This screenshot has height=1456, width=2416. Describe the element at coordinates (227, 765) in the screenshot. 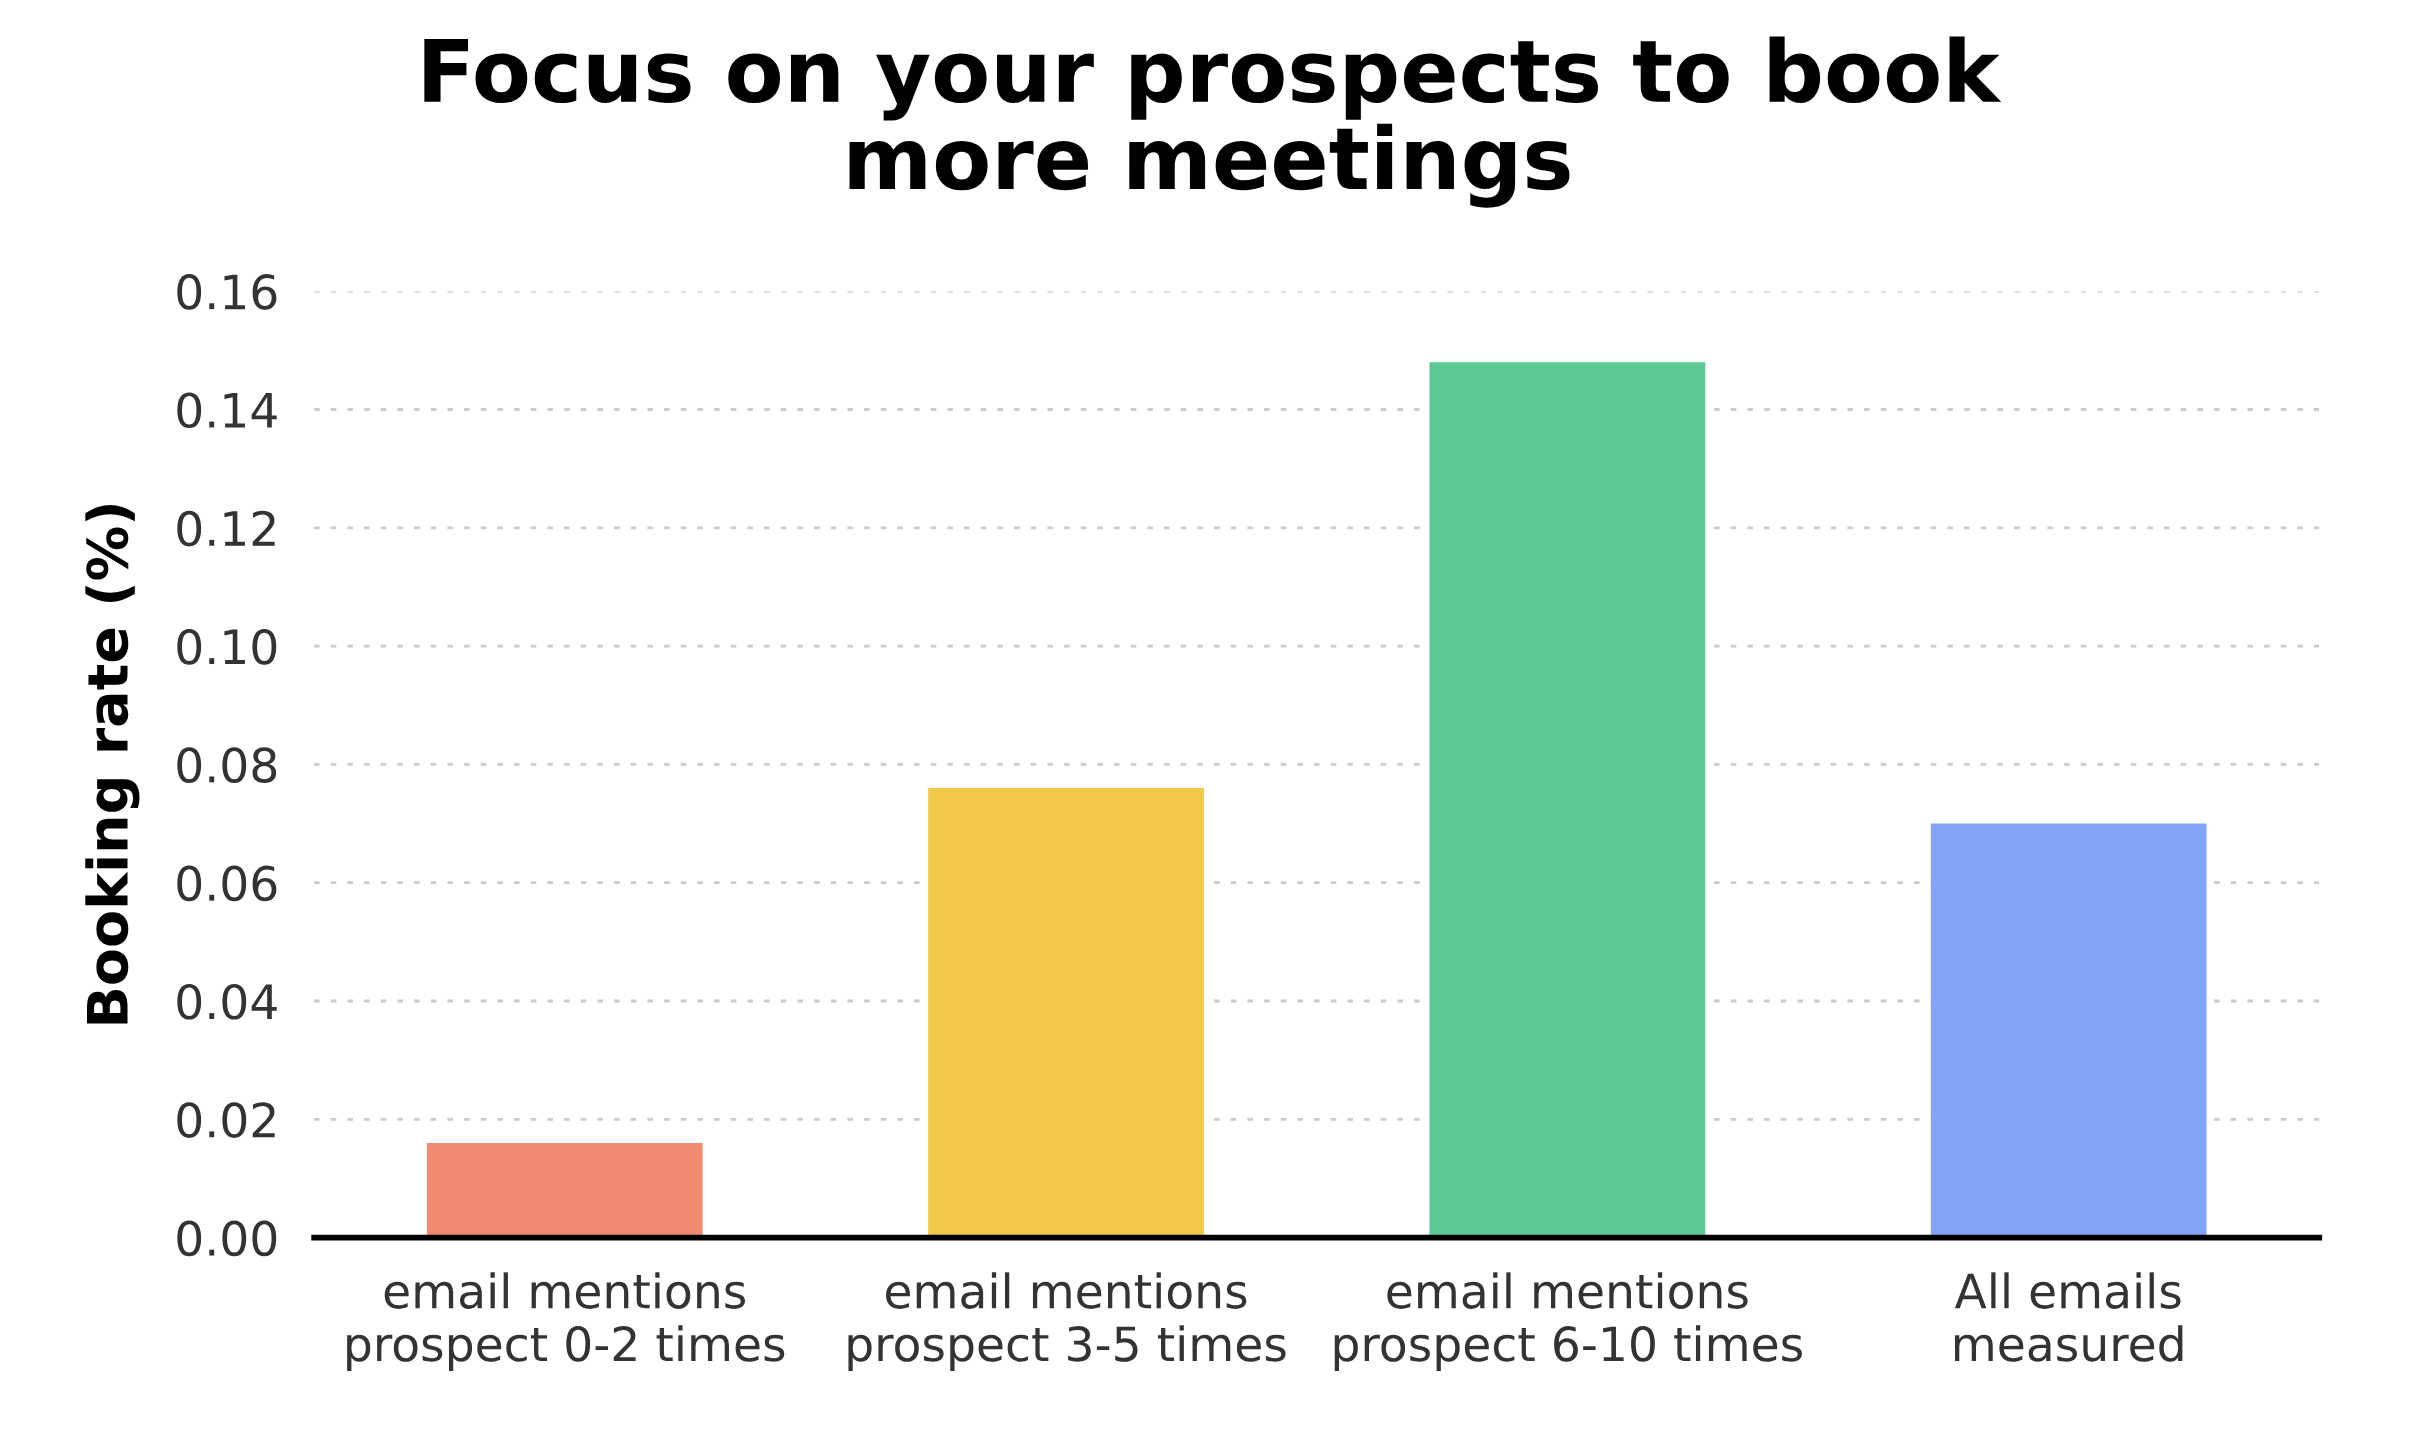

I see `y-tick-label: 0.08` at that location.